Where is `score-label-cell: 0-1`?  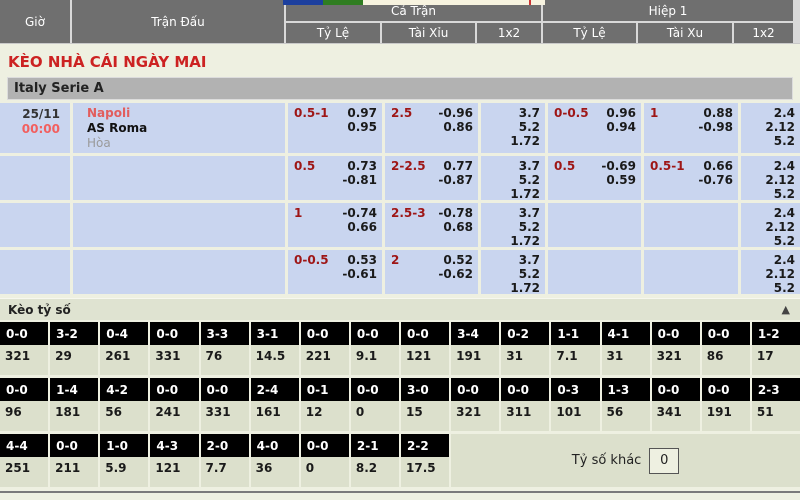 score-label-cell: 0-1 is located at coordinates (324, 389).